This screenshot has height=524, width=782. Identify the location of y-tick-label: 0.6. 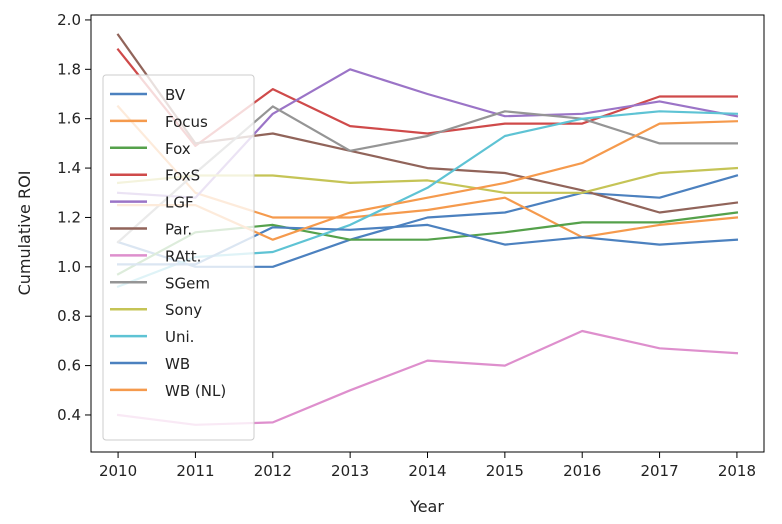
(69, 366).